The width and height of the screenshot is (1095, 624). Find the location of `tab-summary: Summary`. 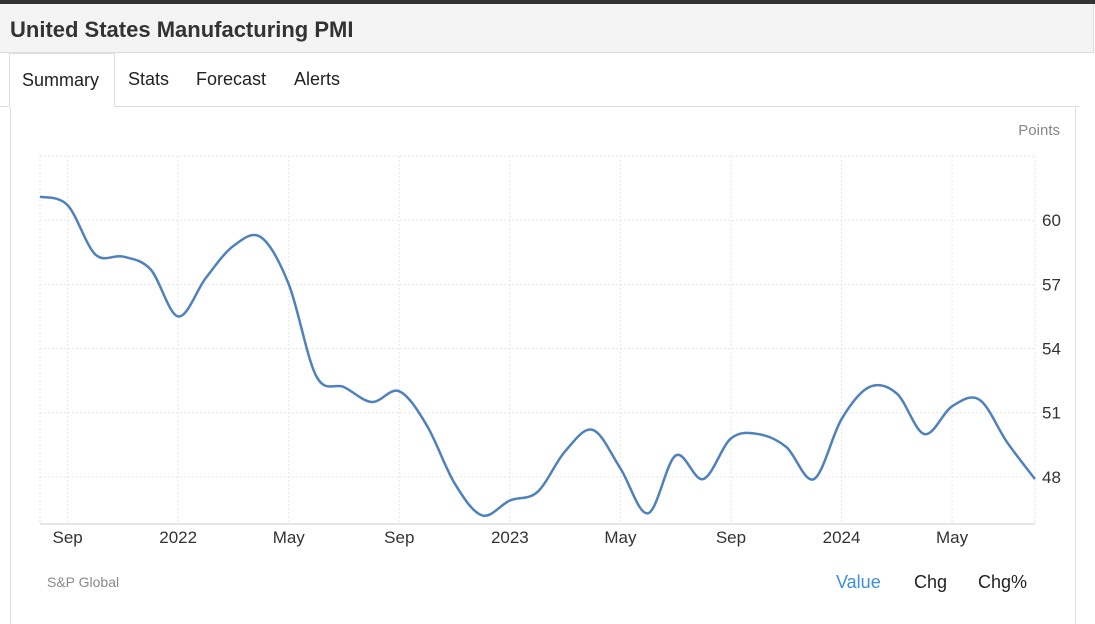

tab-summary: Summary is located at coordinates (62, 80).